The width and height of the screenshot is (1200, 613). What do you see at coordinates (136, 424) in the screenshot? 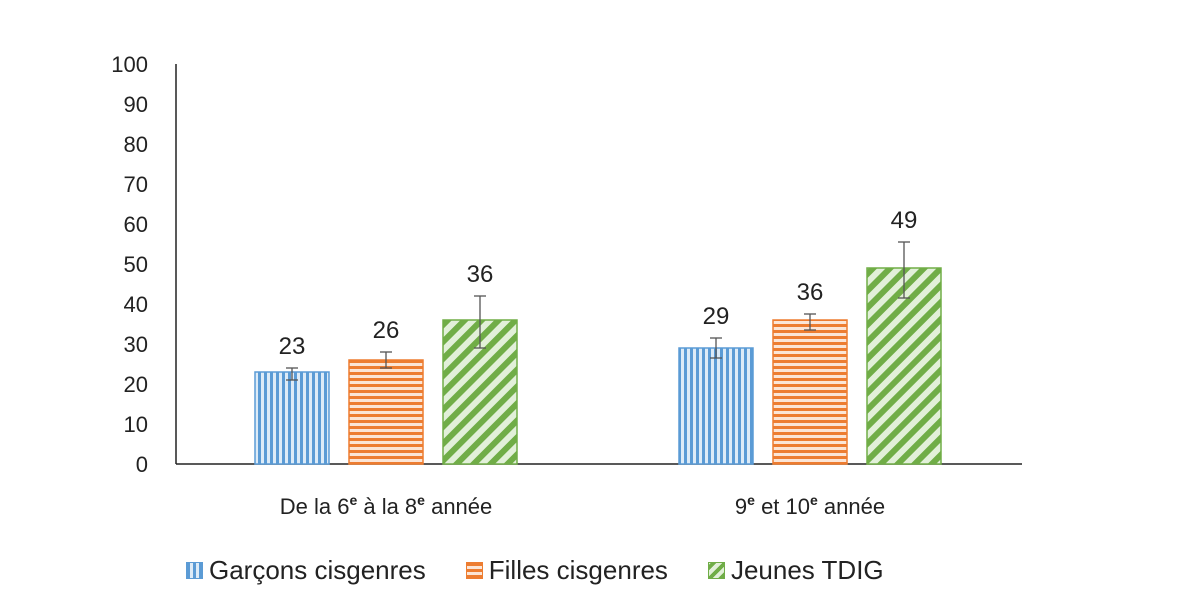
I see `y-tick-label: 10` at bounding box center [136, 424].